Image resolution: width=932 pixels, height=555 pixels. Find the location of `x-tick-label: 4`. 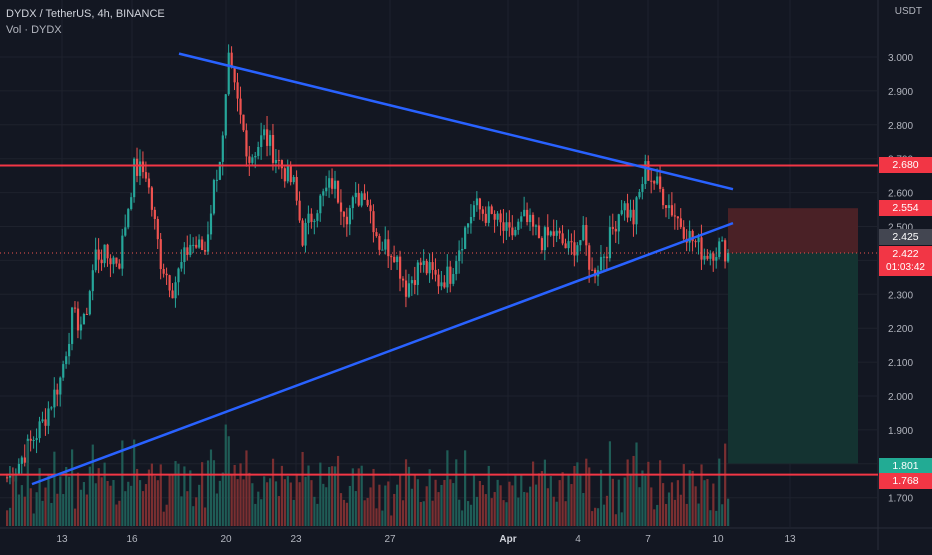

x-tick-label: 4 is located at coordinates (578, 539).